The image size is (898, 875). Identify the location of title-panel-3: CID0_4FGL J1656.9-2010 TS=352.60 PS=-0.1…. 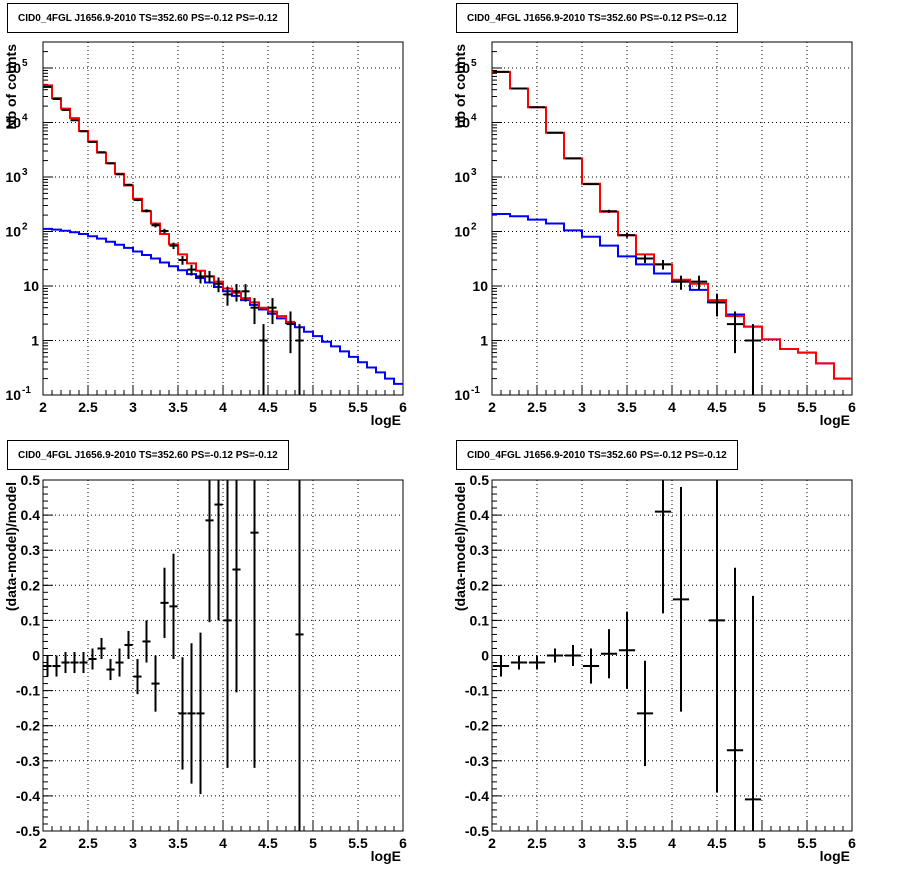
(148, 455).